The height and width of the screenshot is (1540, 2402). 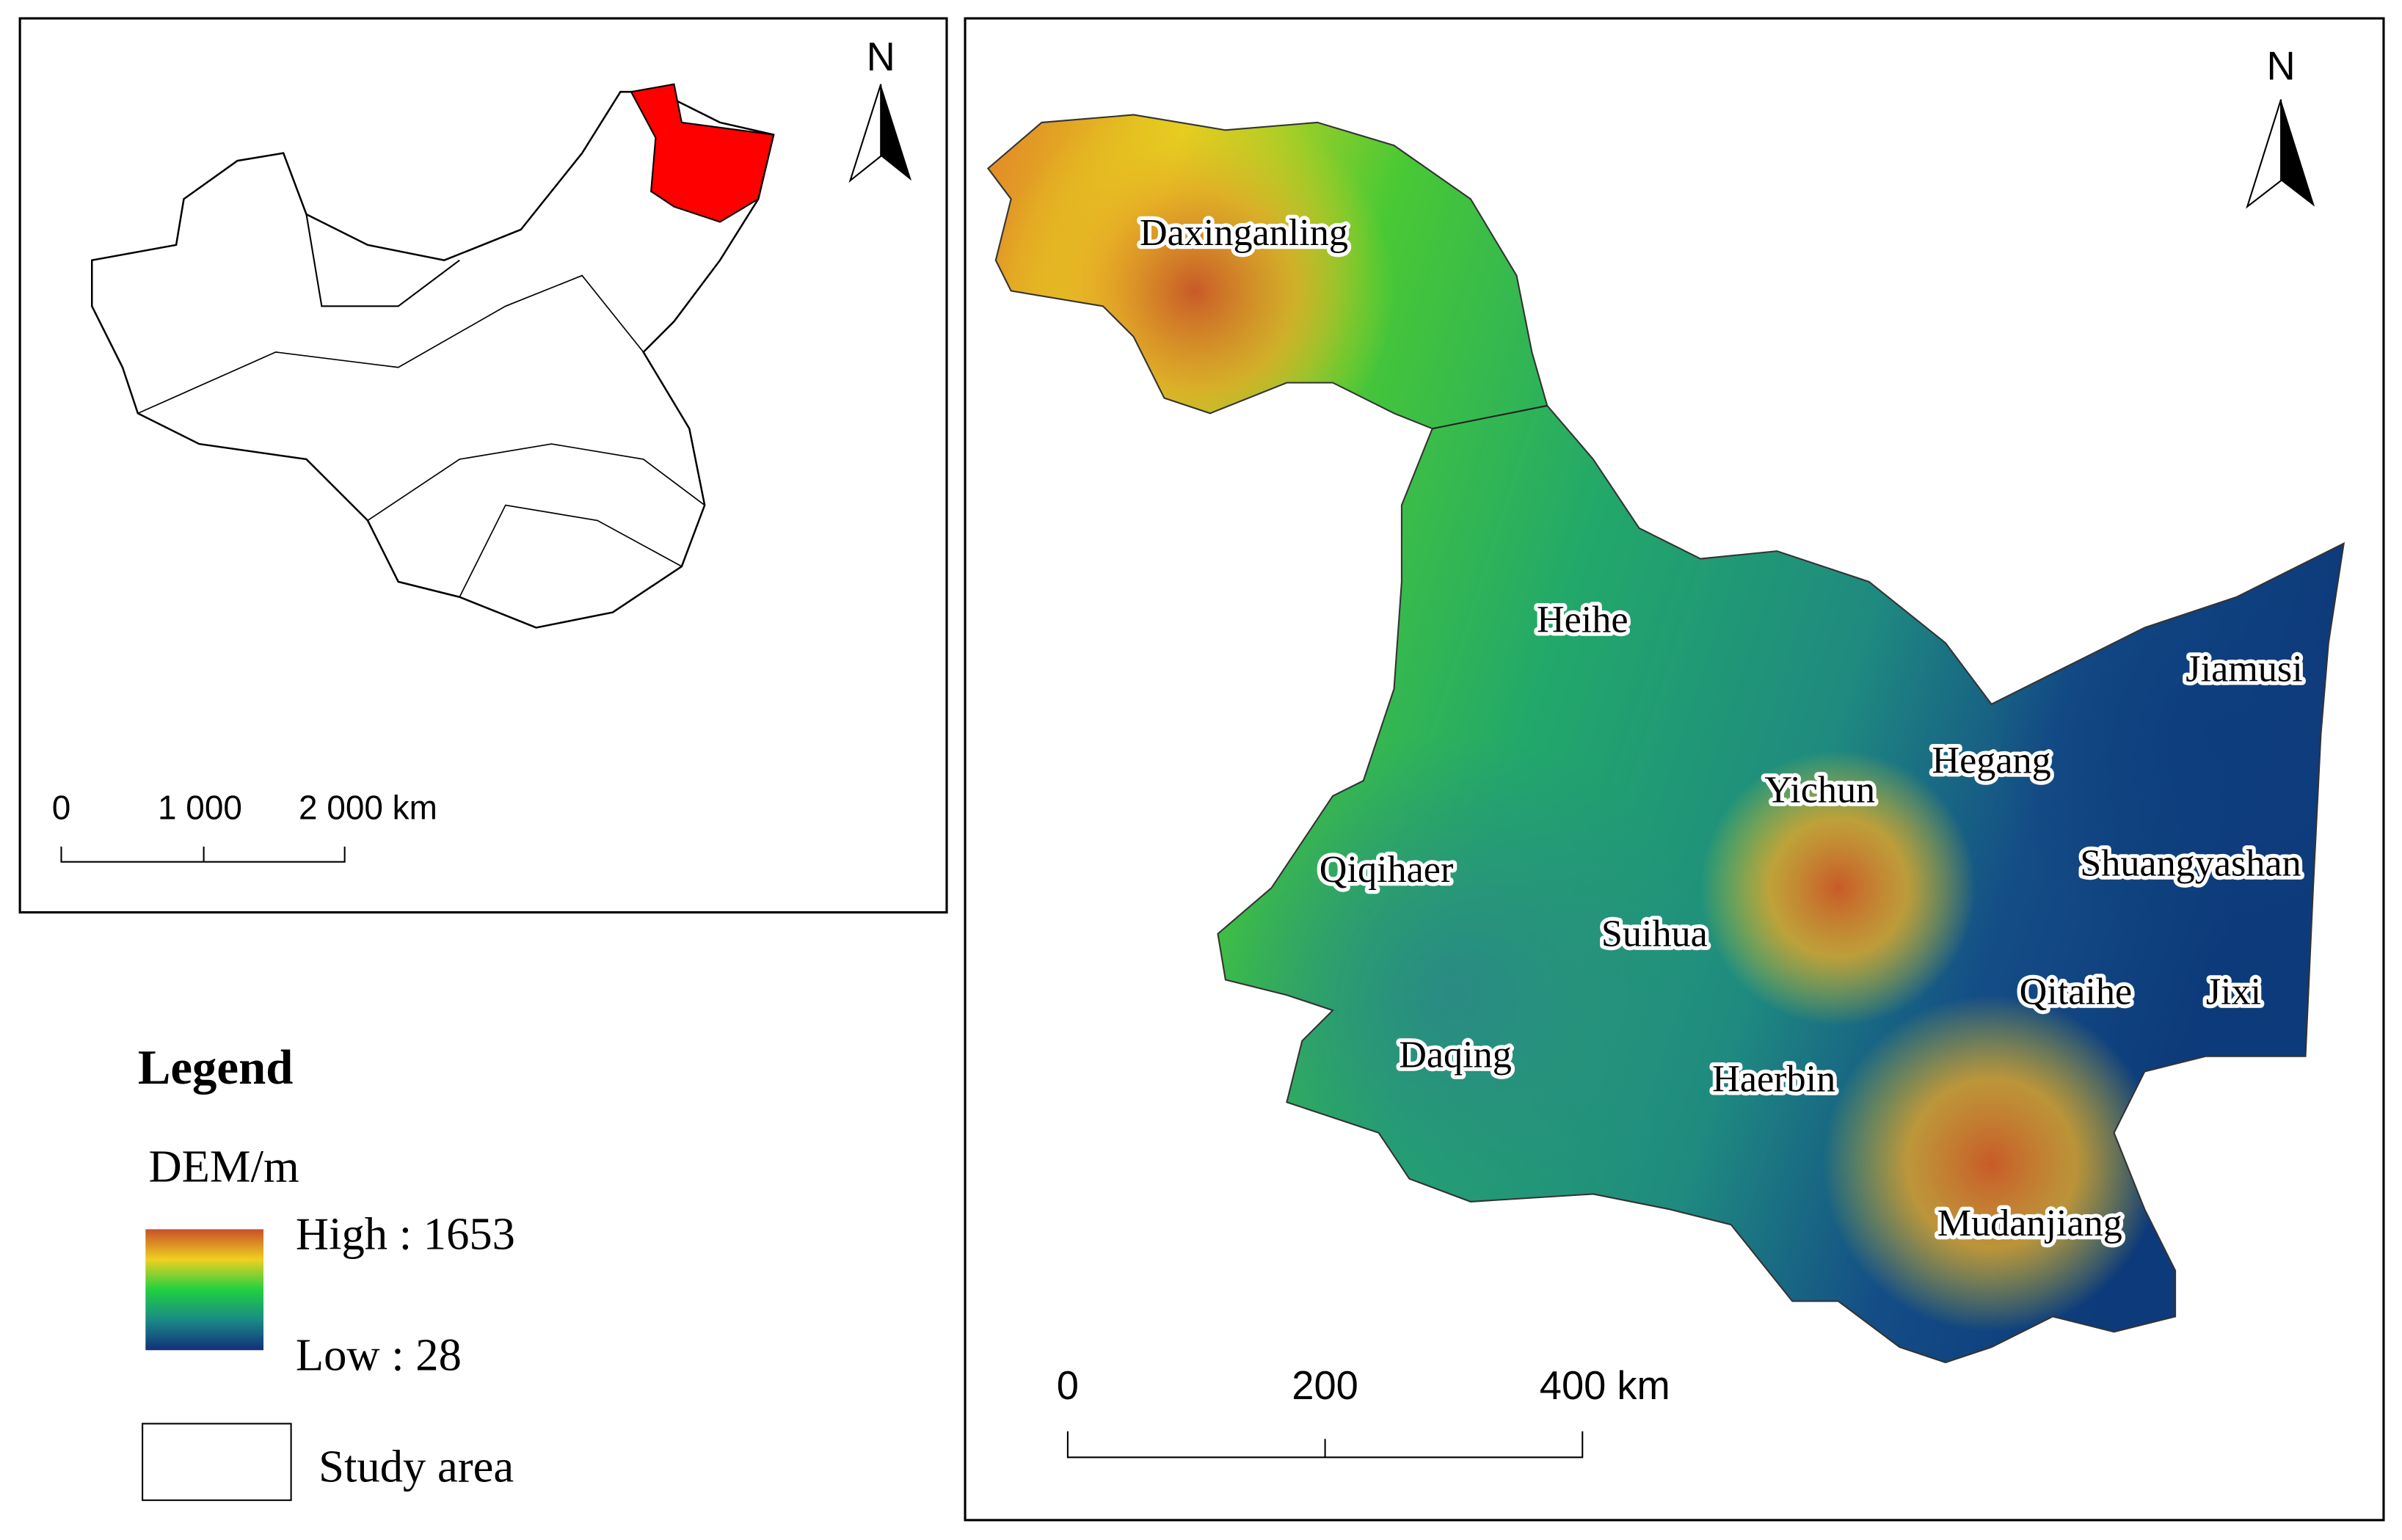 I want to click on city-label: Daxinganling, so click(x=1244, y=233).